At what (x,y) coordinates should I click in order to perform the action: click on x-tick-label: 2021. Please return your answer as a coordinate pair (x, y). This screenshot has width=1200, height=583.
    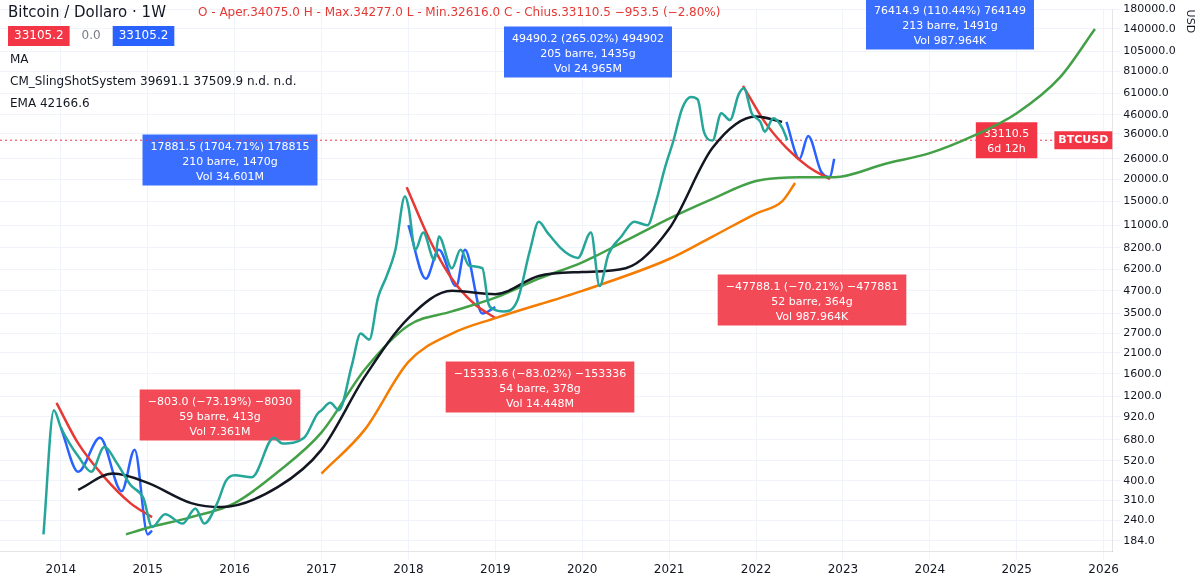
    Looking at the image, I should click on (669, 568).